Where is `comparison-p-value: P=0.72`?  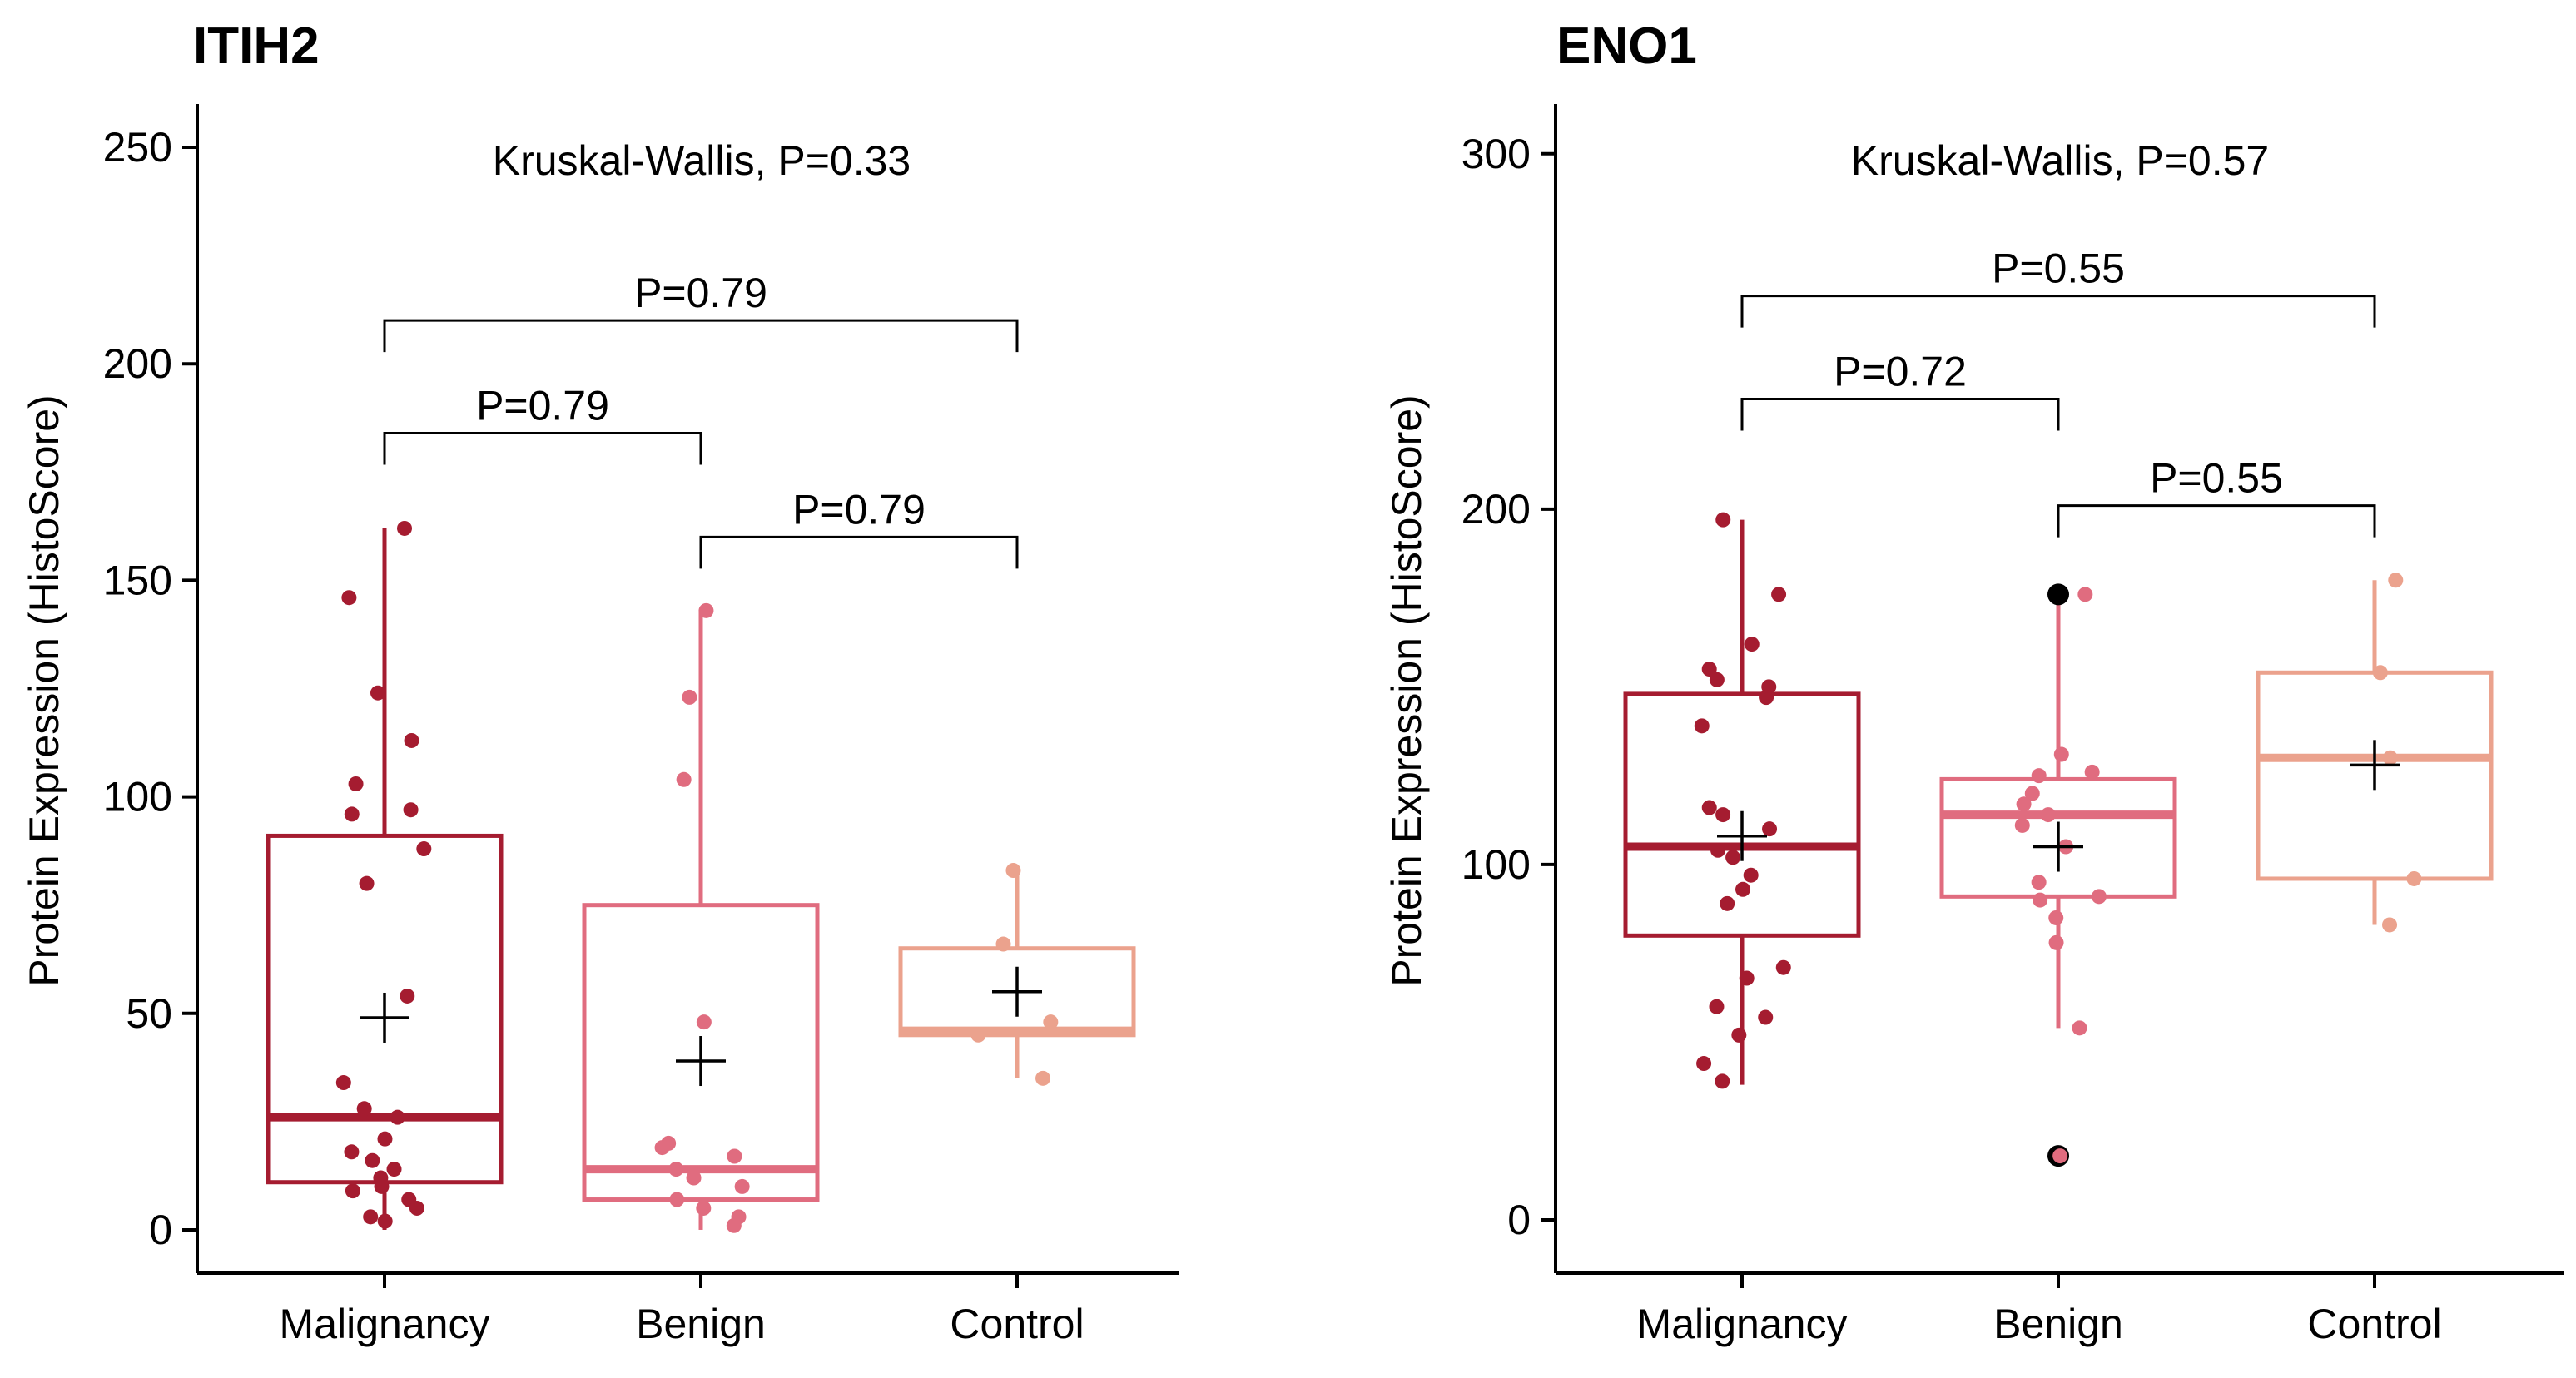
comparison-p-value: P=0.72 is located at coordinates (1900, 371).